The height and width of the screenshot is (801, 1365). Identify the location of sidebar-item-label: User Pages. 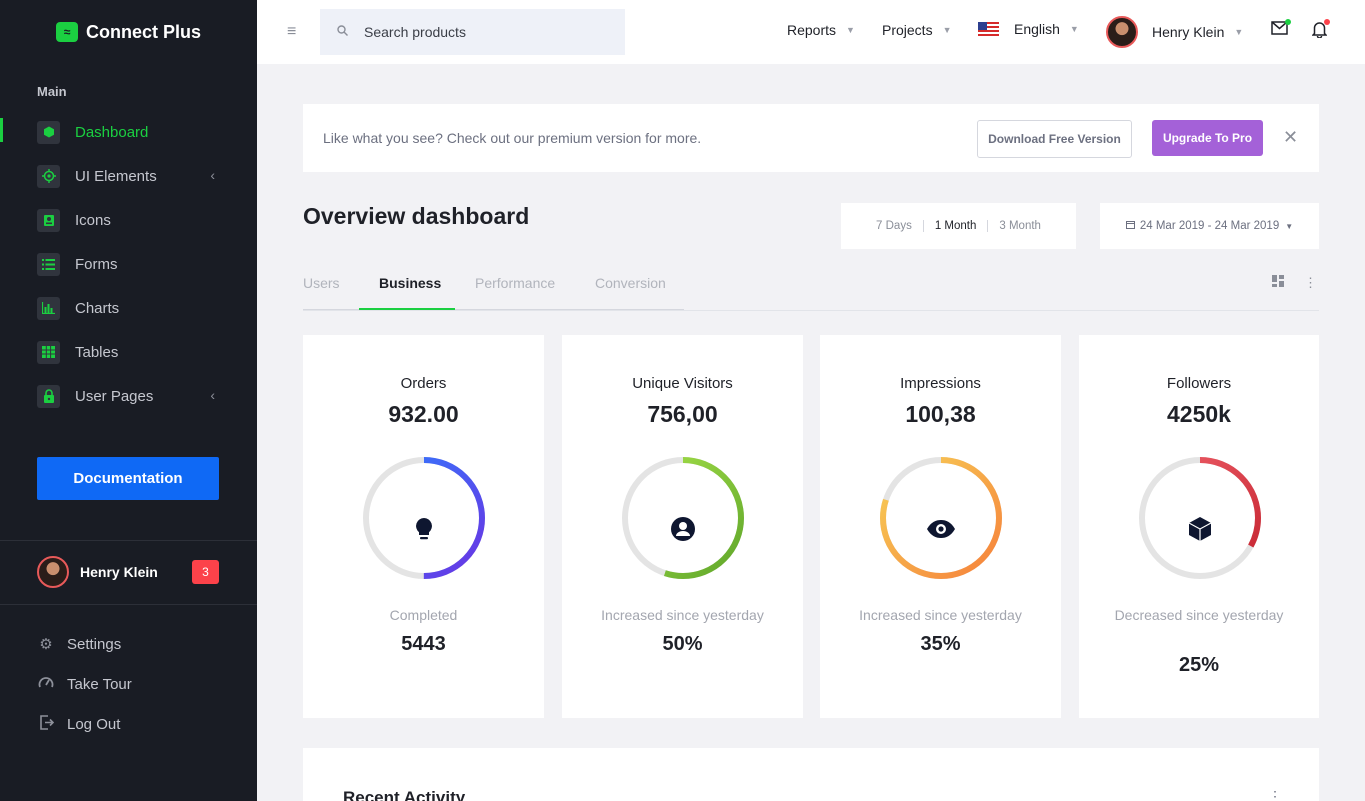
(114, 396).